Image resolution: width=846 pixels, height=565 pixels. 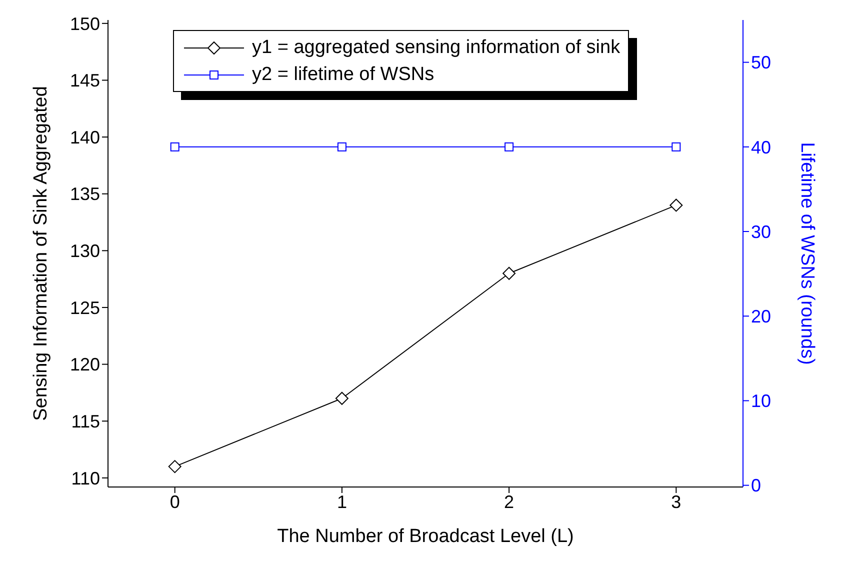 I want to click on y2-tick-label: 40, so click(x=761, y=147).